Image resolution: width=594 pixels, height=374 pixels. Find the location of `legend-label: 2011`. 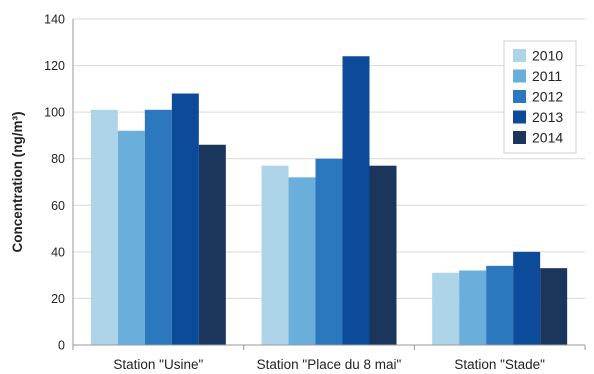

legend-label: 2011 is located at coordinates (547, 76).